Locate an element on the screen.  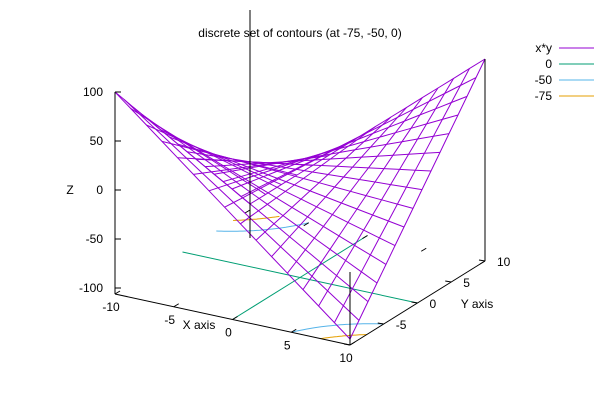
z-tick-label: 0 is located at coordinates (99, 190).